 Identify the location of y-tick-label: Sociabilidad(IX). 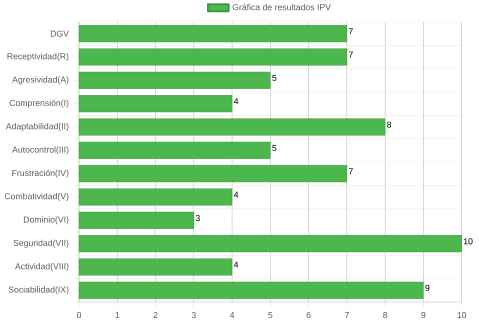
(38, 290).